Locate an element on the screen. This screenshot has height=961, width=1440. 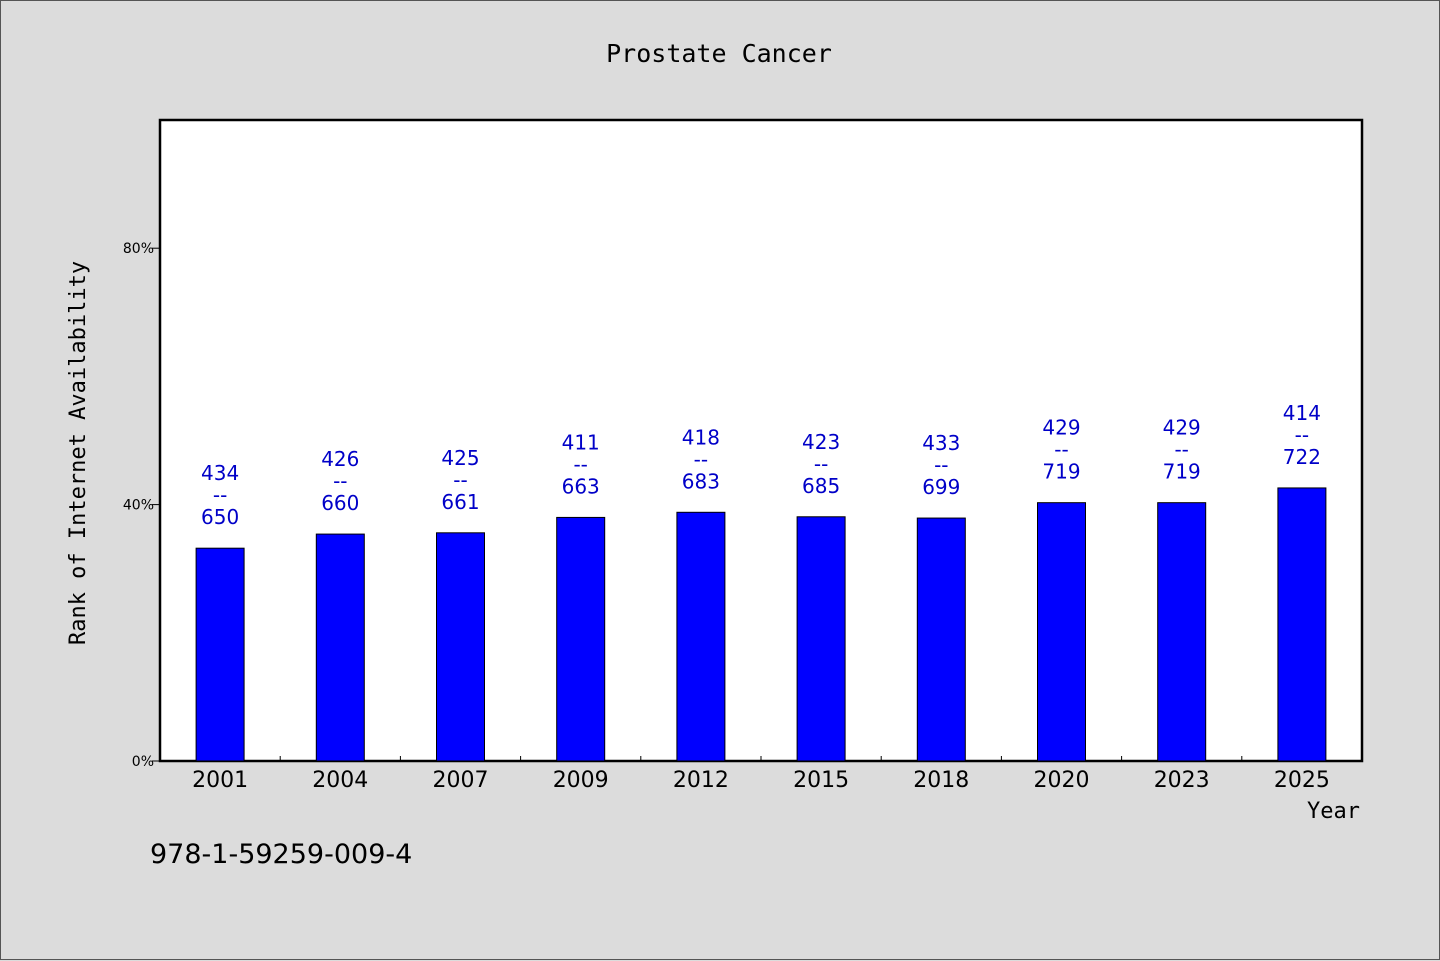
data-label-bottom: 685 is located at coordinates (821, 486).